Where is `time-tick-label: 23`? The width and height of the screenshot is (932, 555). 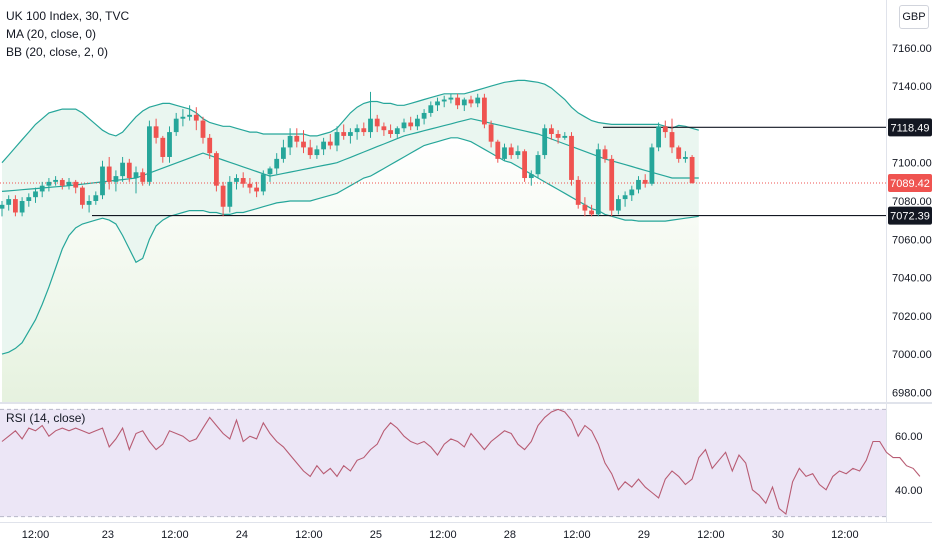
time-tick-label: 23 is located at coordinates (108, 535).